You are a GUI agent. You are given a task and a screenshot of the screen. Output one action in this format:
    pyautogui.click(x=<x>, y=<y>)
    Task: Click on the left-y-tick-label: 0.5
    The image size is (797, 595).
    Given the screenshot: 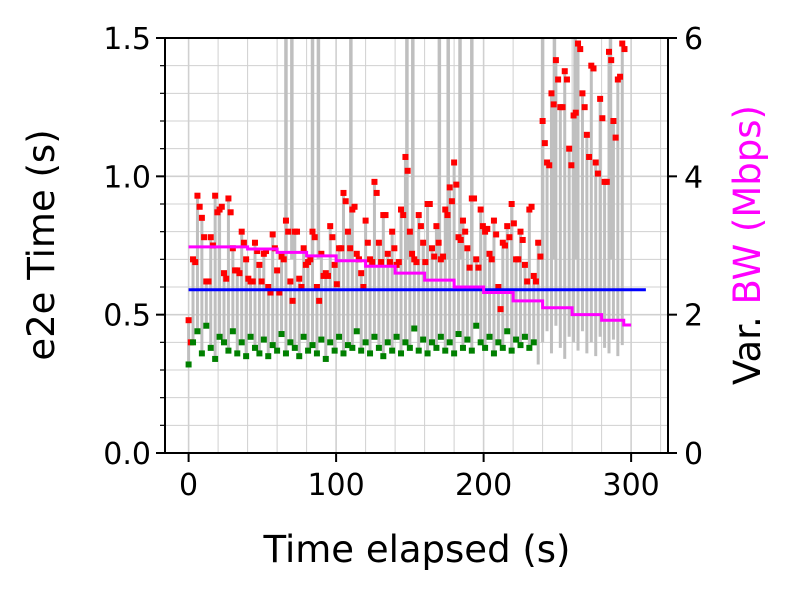 What is the action you would take?
    pyautogui.click(x=127, y=316)
    